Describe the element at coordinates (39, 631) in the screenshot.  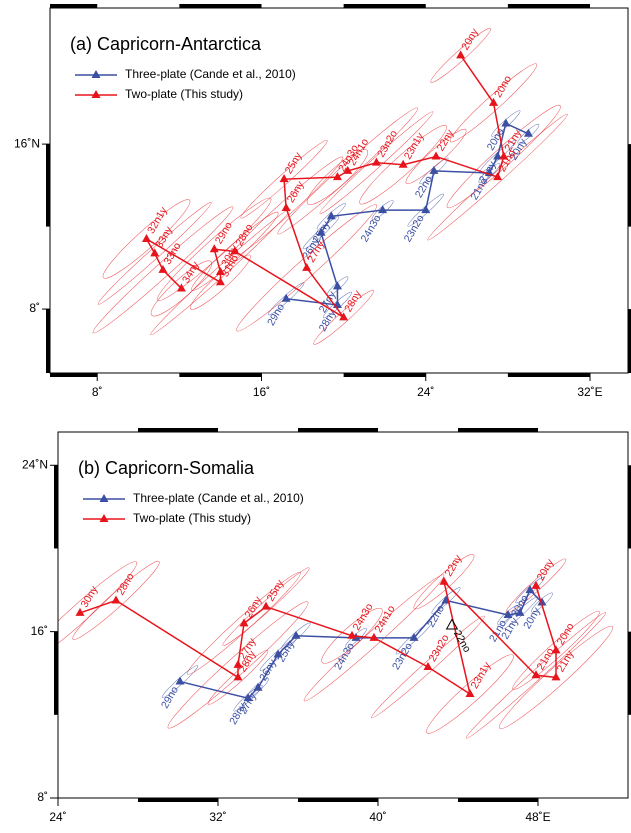
I see `y-tick-label: 16˚` at that location.